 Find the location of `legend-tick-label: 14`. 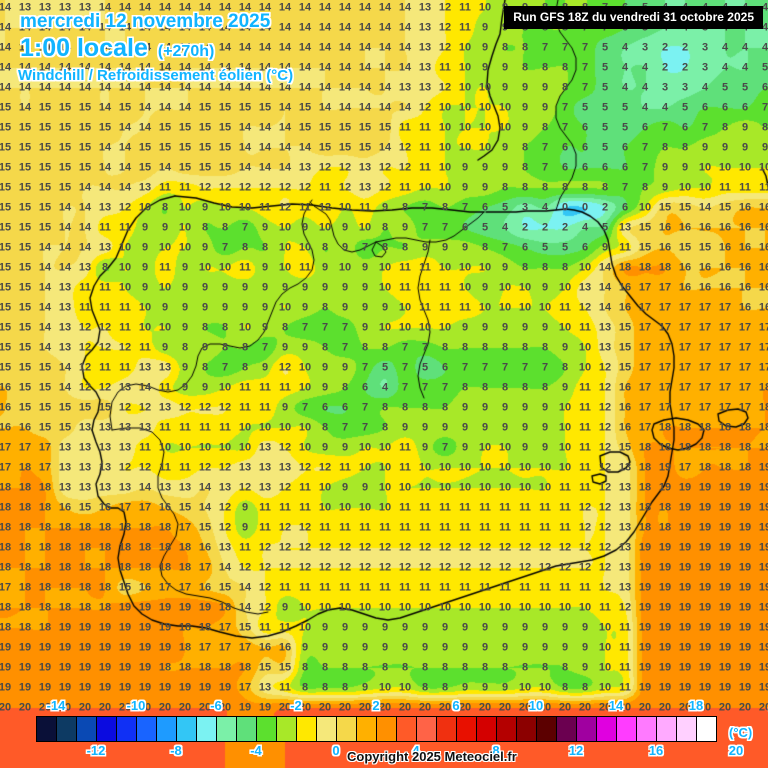

legend-tick-label: 14 is located at coordinates (616, 705).